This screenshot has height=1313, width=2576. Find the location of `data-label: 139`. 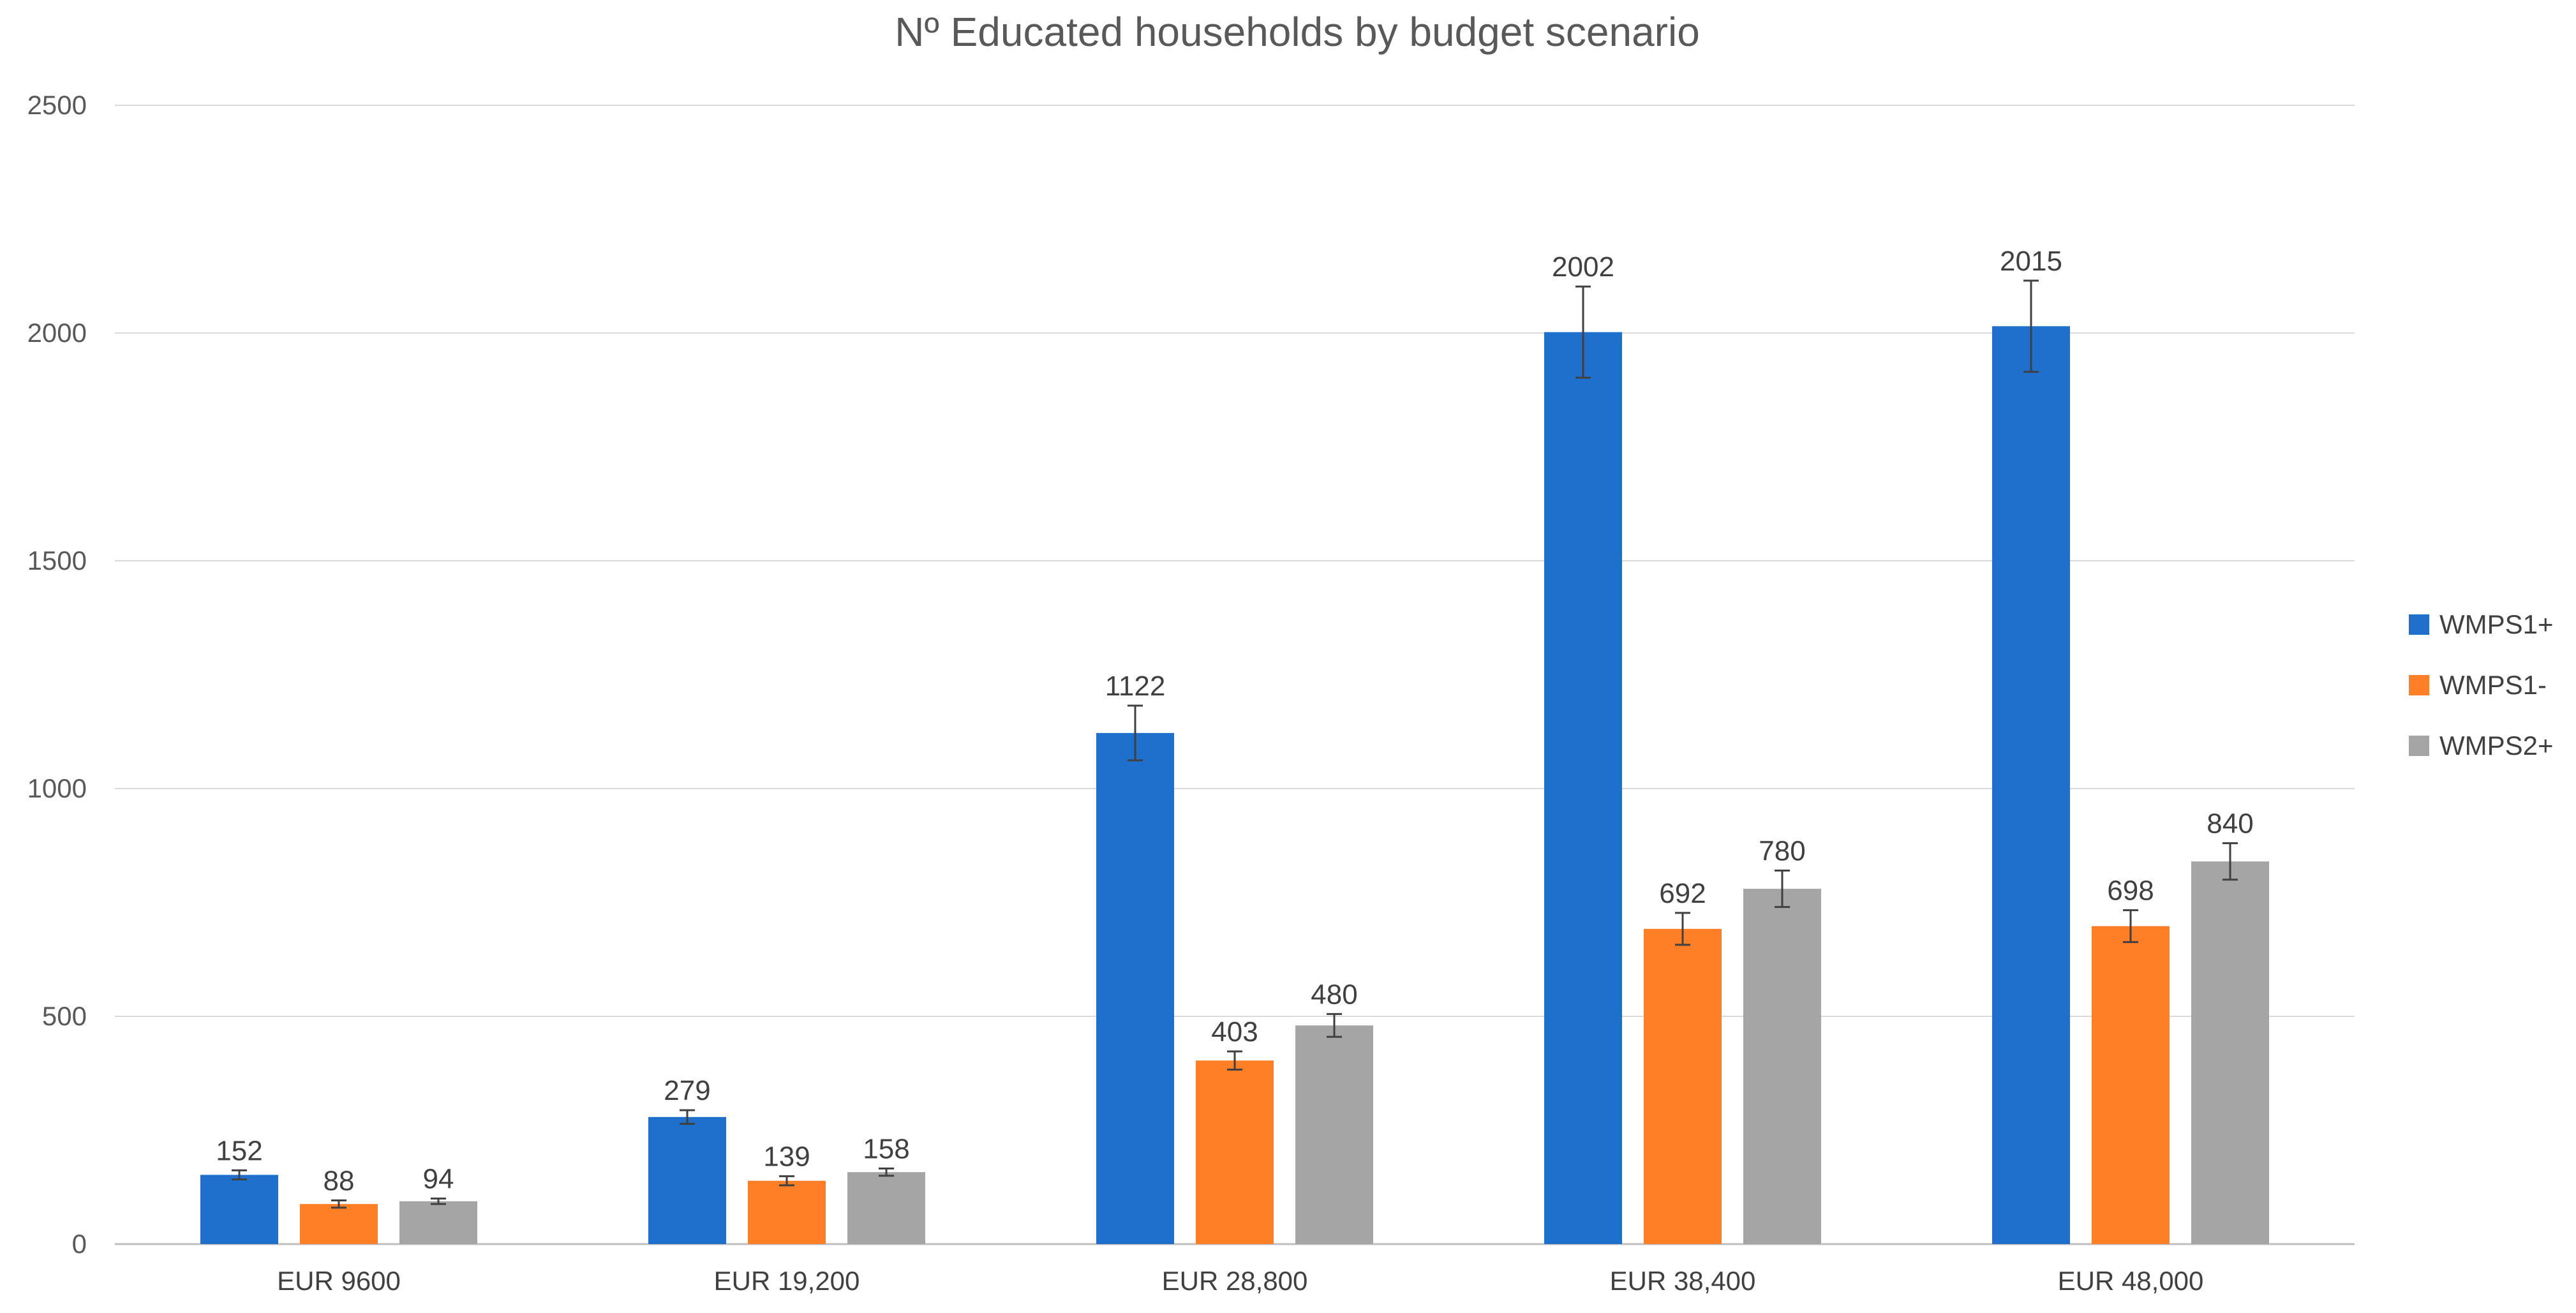

data-label: 139 is located at coordinates (786, 1157).